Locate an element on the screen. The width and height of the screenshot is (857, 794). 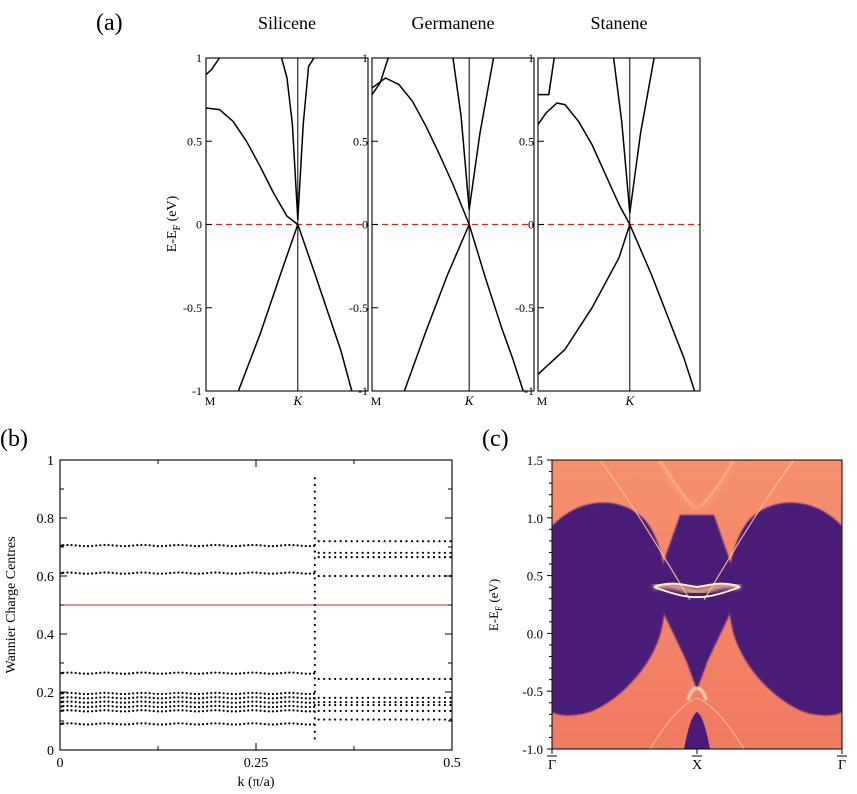
subplot-title: Germanene is located at coordinates (453, 23).